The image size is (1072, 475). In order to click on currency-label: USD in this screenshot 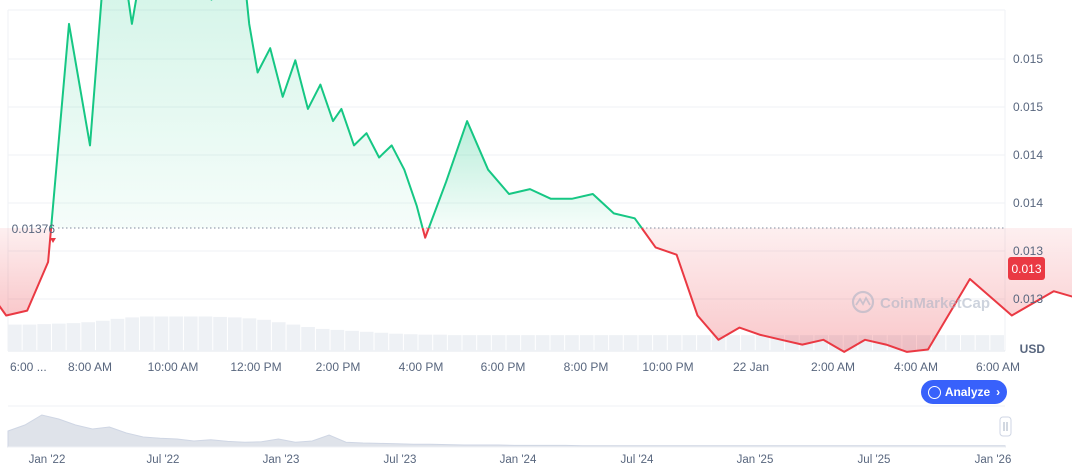, I will do `click(1033, 349)`.